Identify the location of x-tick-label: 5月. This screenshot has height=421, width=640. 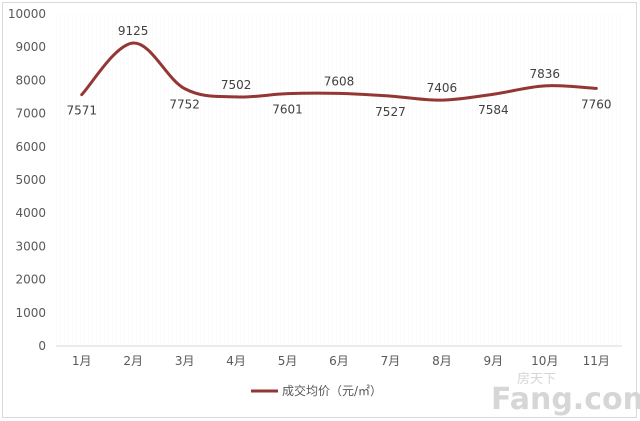
(288, 361).